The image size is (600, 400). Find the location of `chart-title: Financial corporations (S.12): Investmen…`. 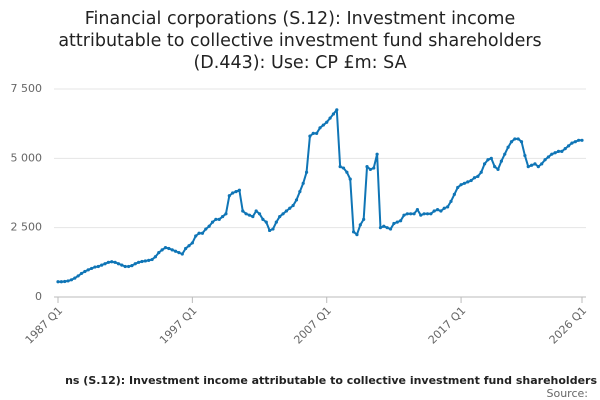

chart-title: Financial corporations (S.12): Investmen… is located at coordinates (300, 19).